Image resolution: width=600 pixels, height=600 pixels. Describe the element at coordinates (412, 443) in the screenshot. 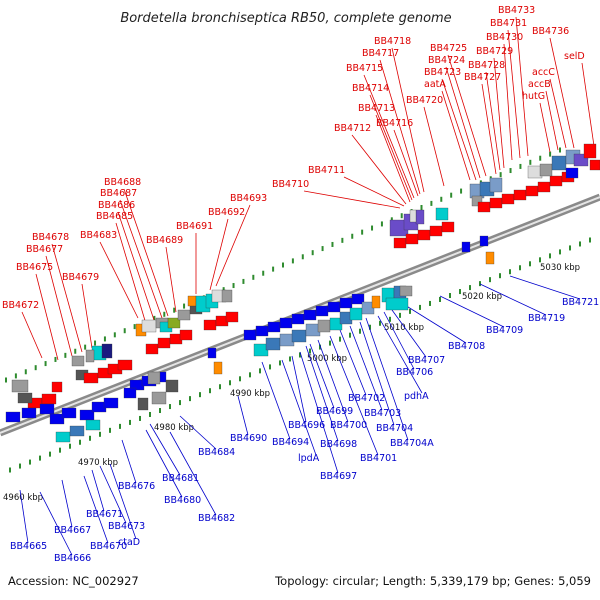

I see `reverse-gene-label: BB4704A` at that location.